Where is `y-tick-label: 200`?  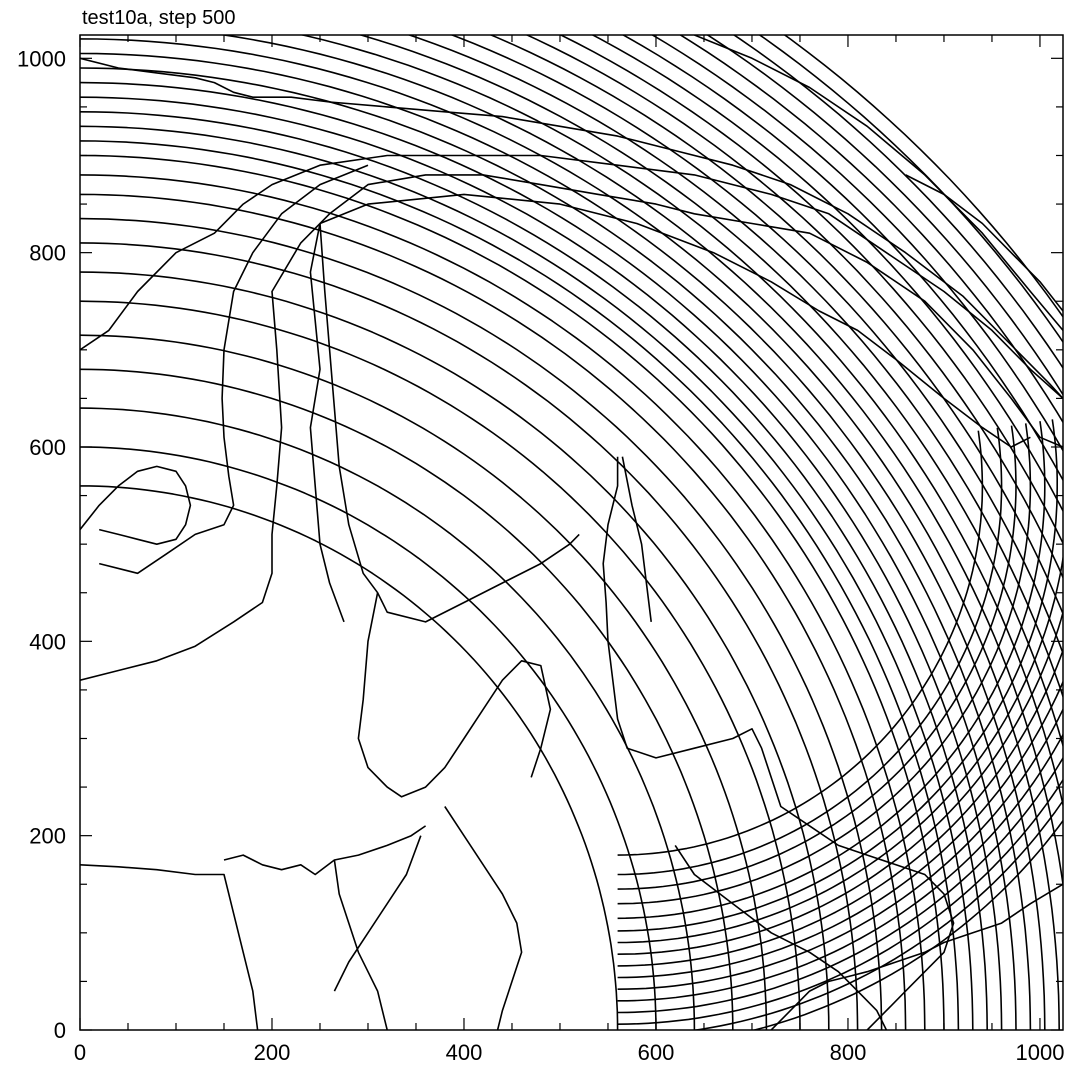 y-tick-label: 200 is located at coordinates (47, 836).